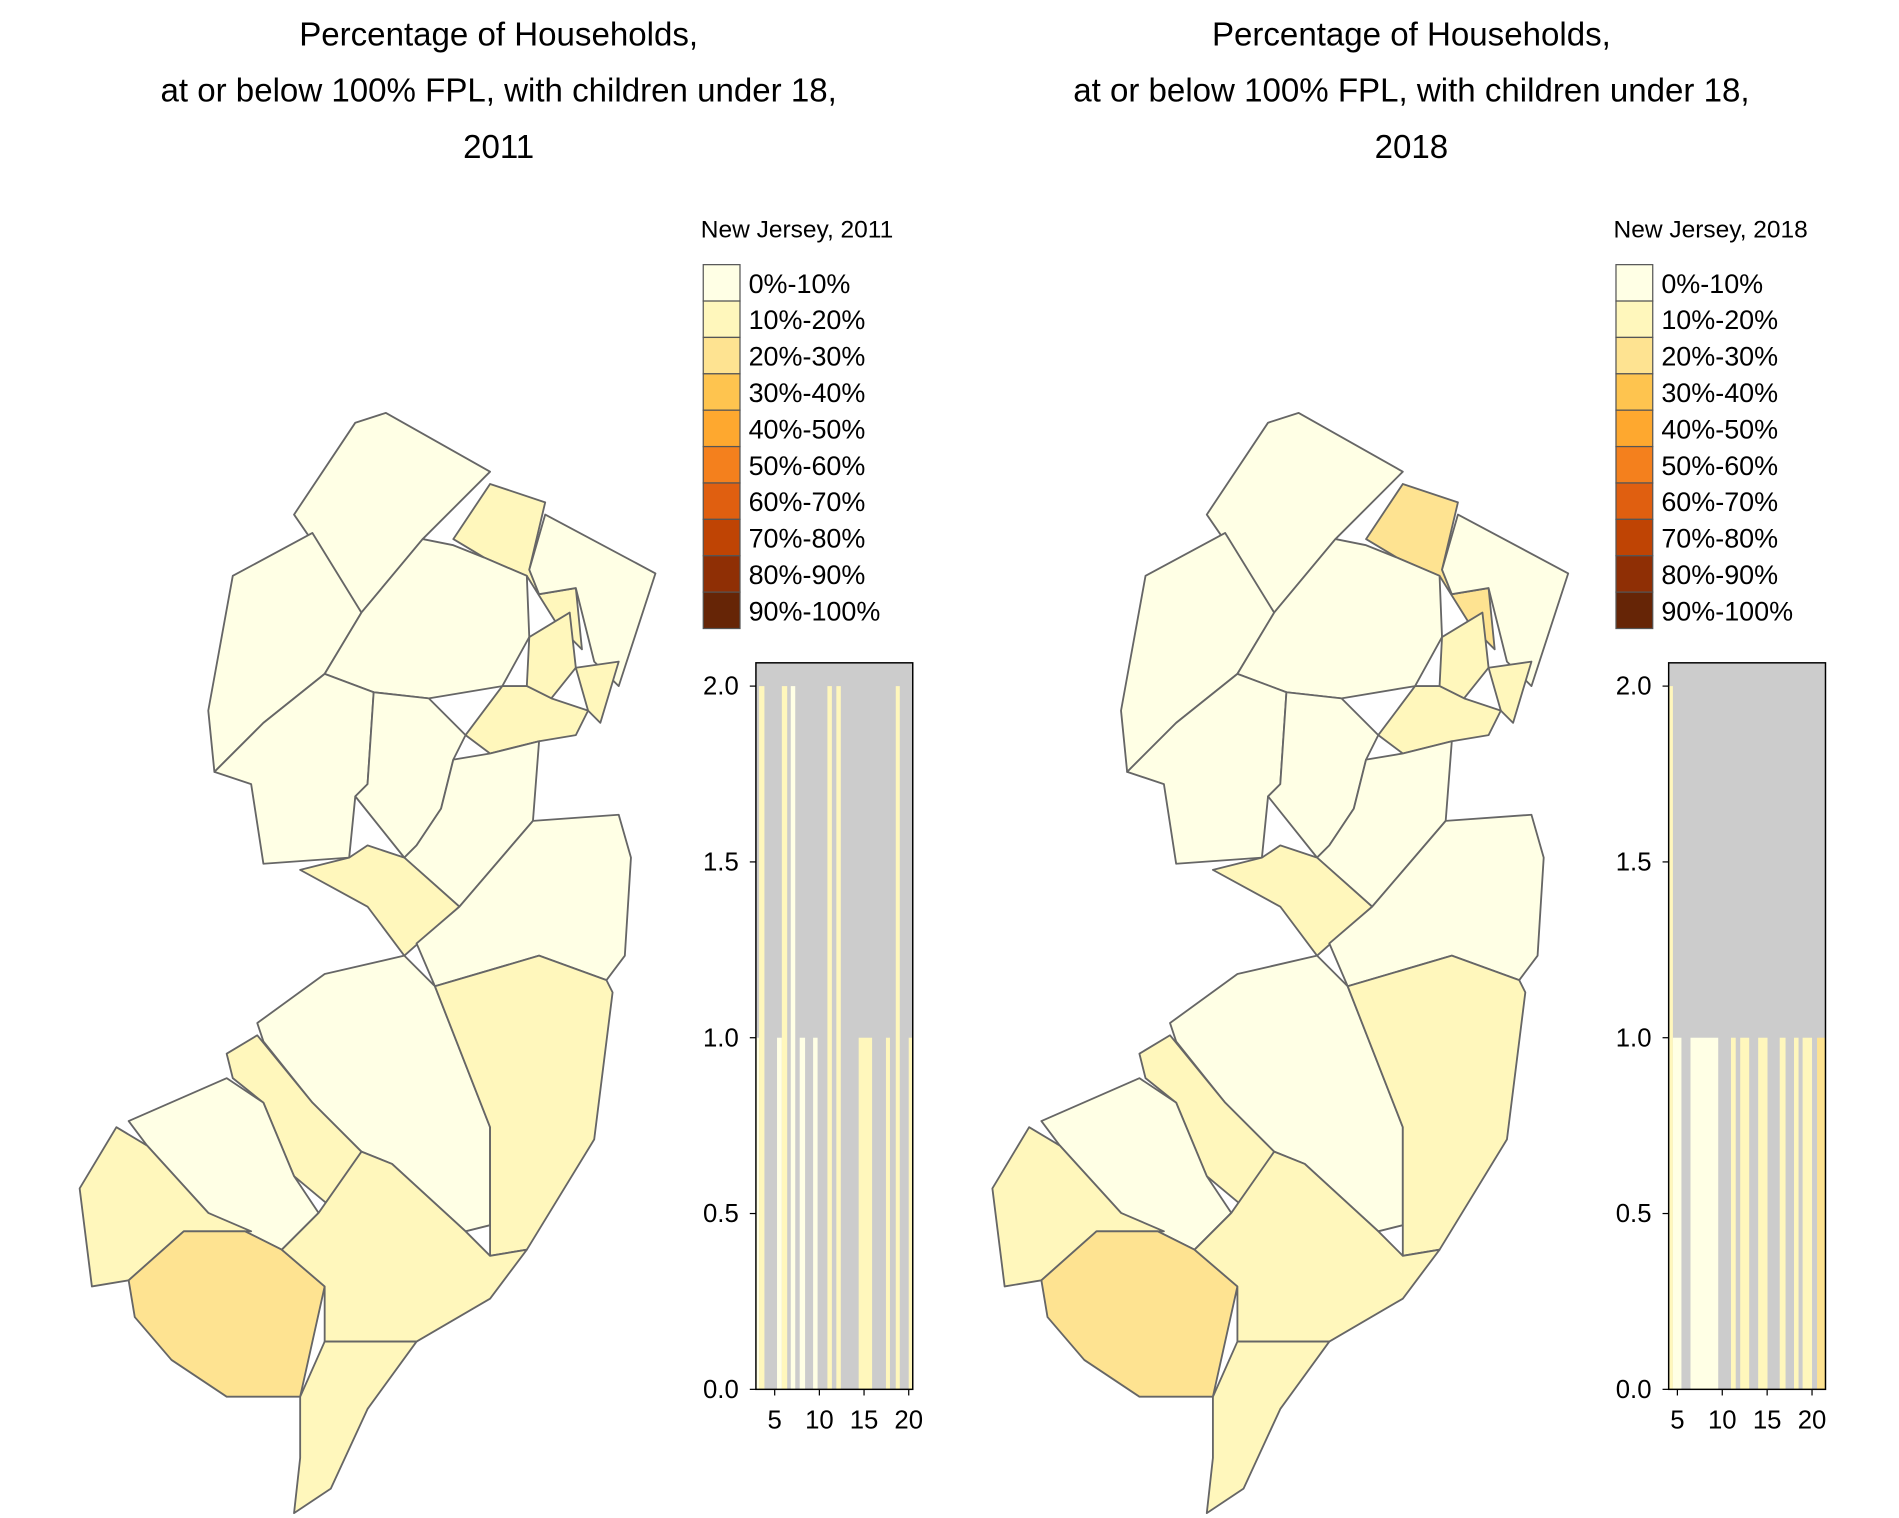 The image size is (1899, 1518). Describe the element at coordinates (807, 320) in the screenshot. I see `legend-label: 10%-20%` at that location.